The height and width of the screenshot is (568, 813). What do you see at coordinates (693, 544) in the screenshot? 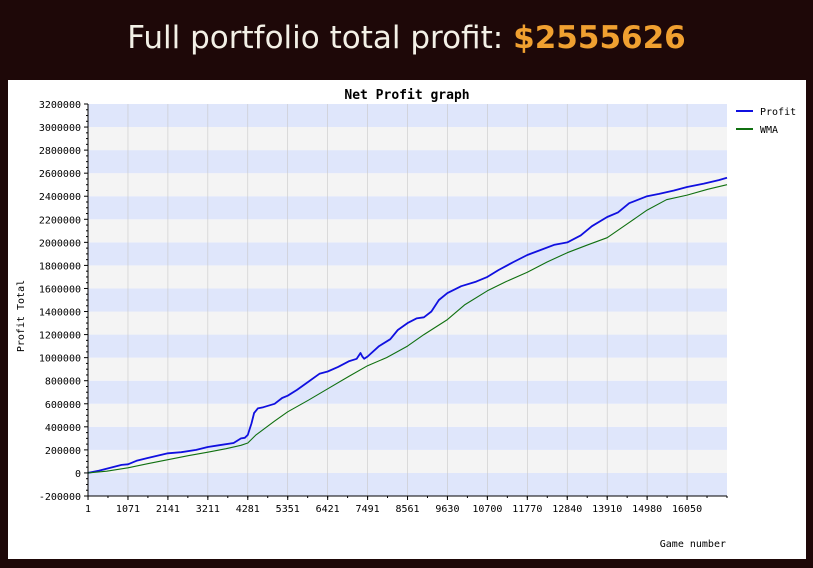
I see `x-axis-label: Game number` at bounding box center [693, 544].